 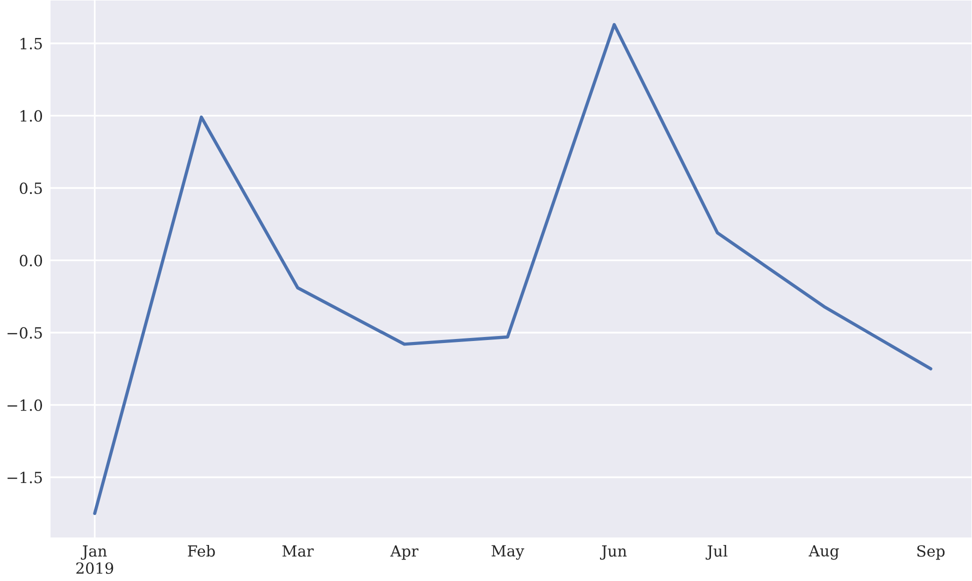 What do you see at coordinates (95, 559) in the screenshot?
I see `x-tick-label: Jan 2019` at bounding box center [95, 559].